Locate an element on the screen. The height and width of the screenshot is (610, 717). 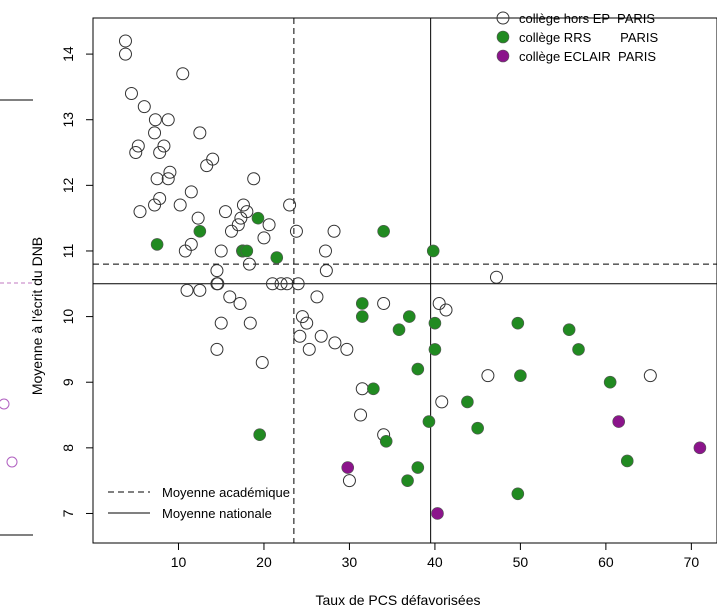
reference-legend: Moyenne académique Moyenne nationale is located at coordinates (199, 503).